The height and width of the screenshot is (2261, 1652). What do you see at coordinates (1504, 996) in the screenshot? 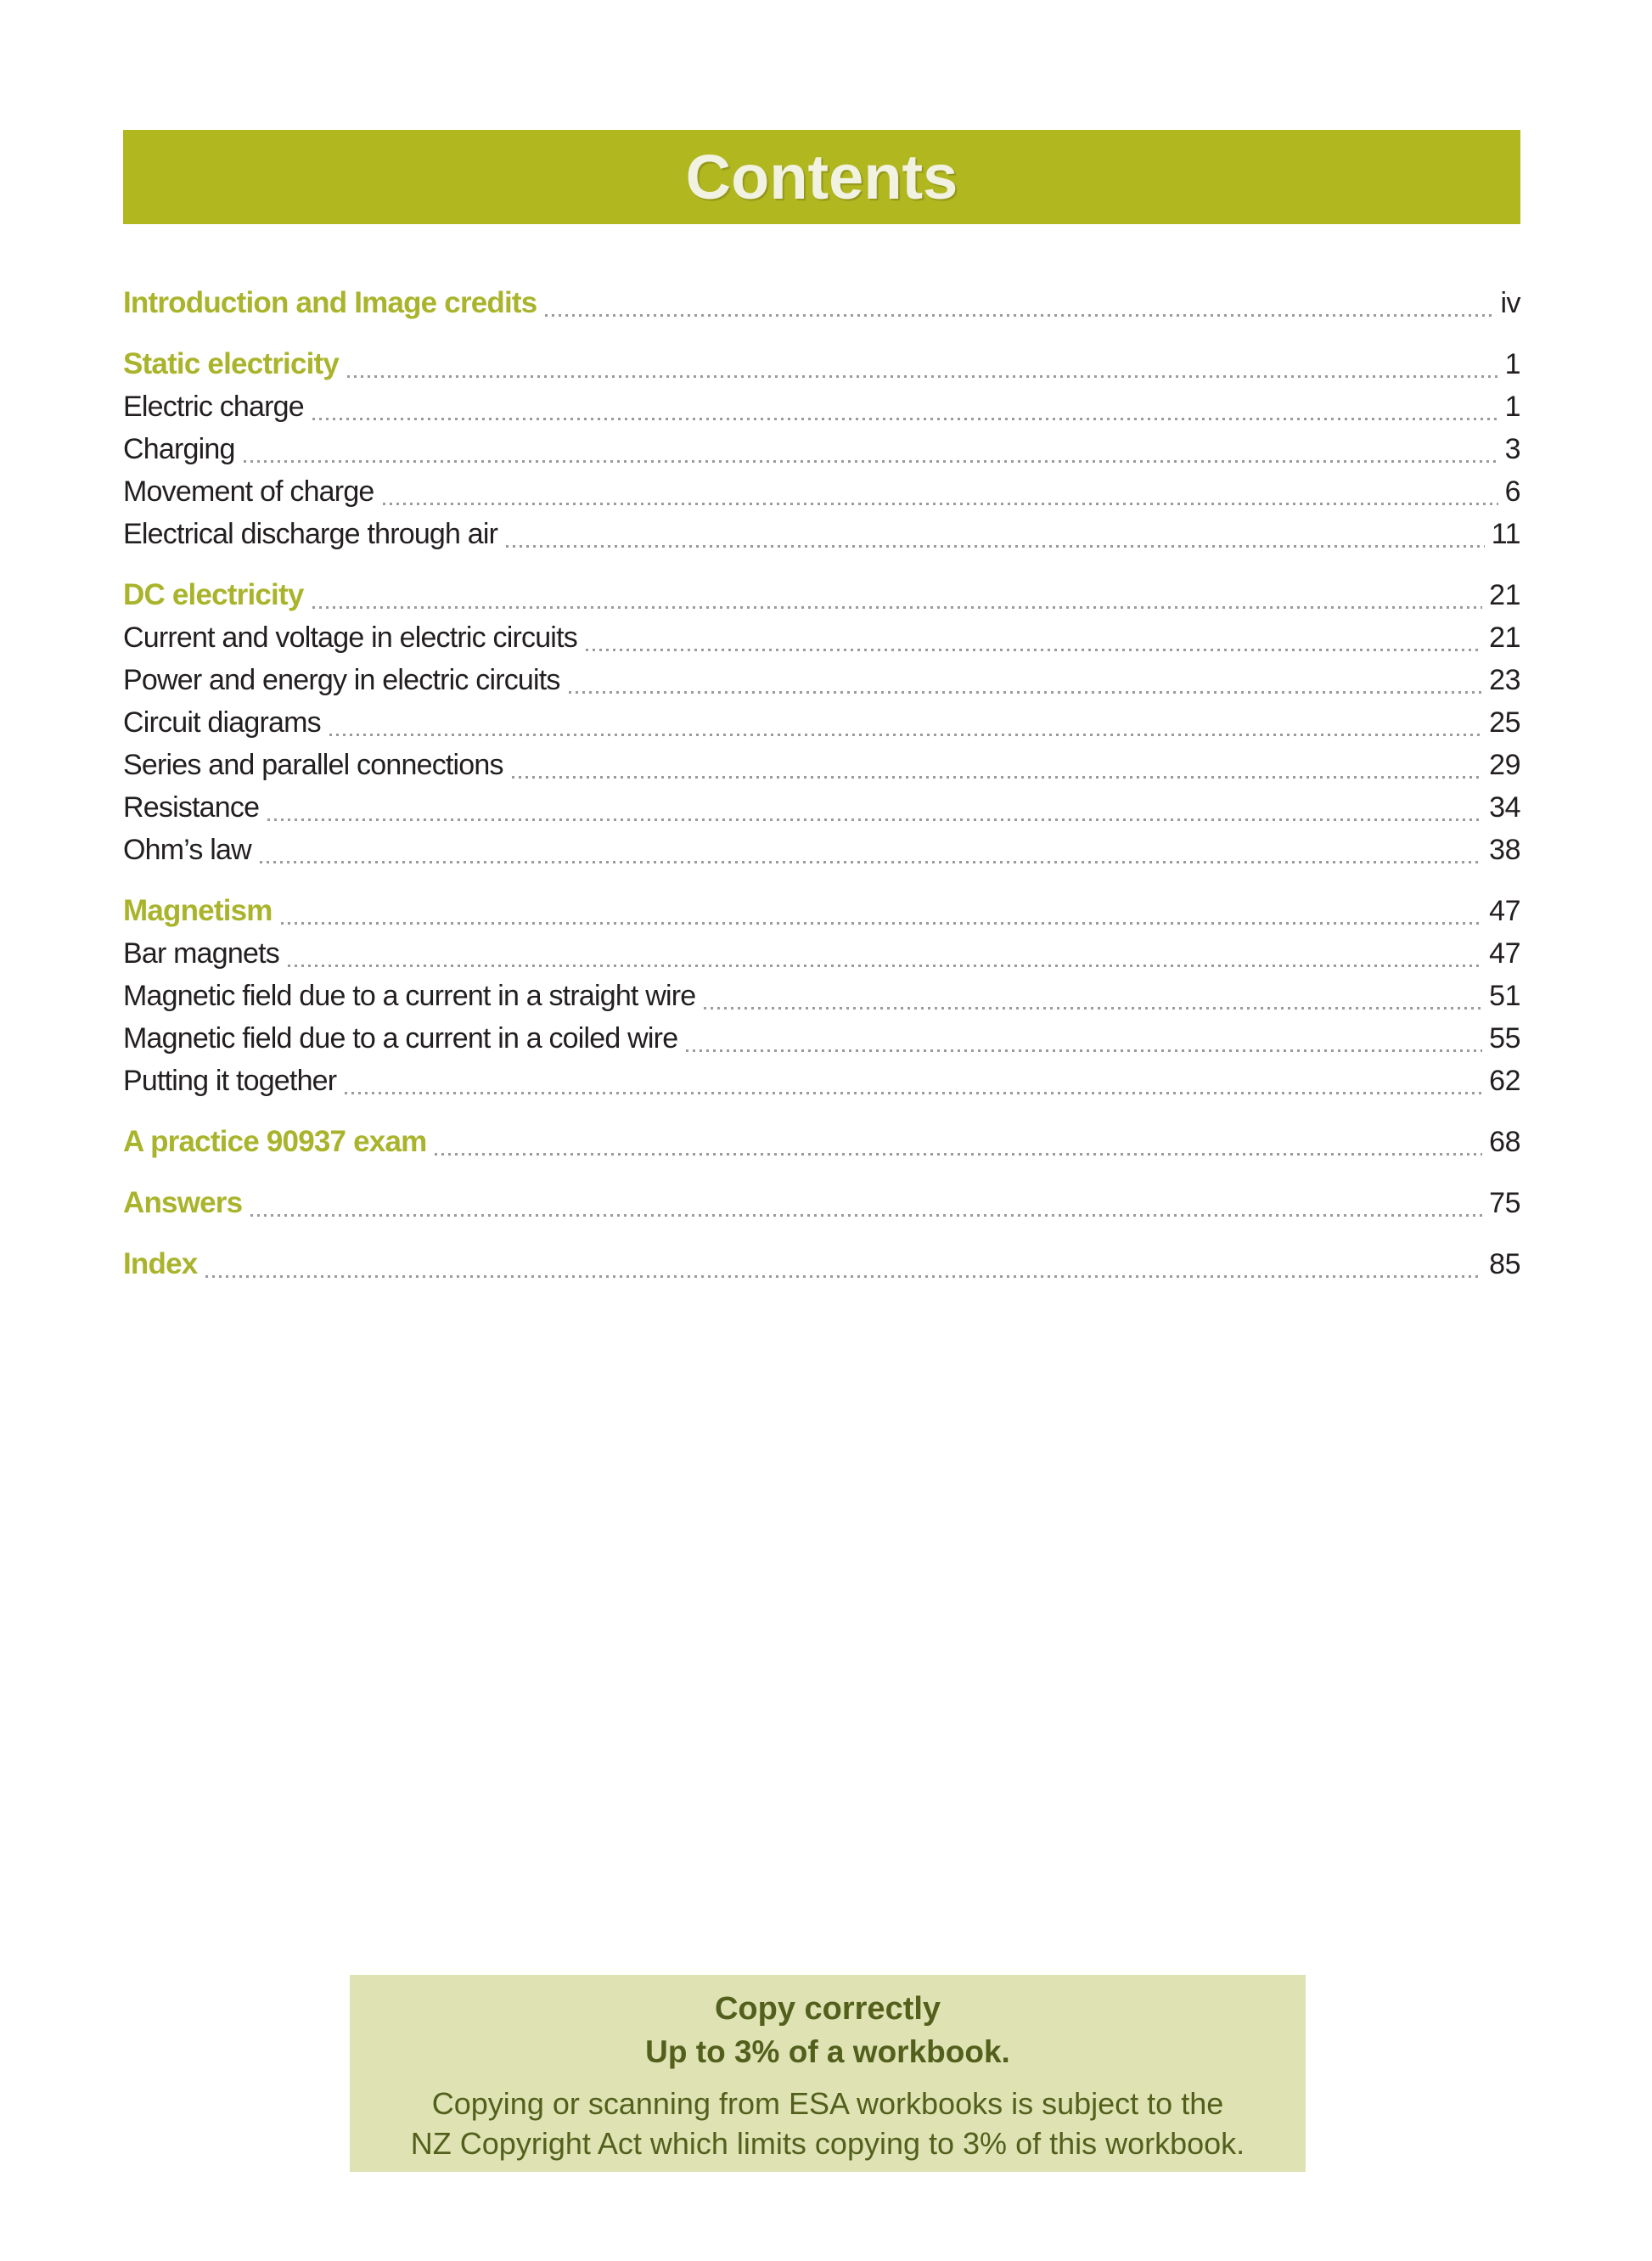
I see `toc-entry-page: 51` at bounding box center [1504, 996].